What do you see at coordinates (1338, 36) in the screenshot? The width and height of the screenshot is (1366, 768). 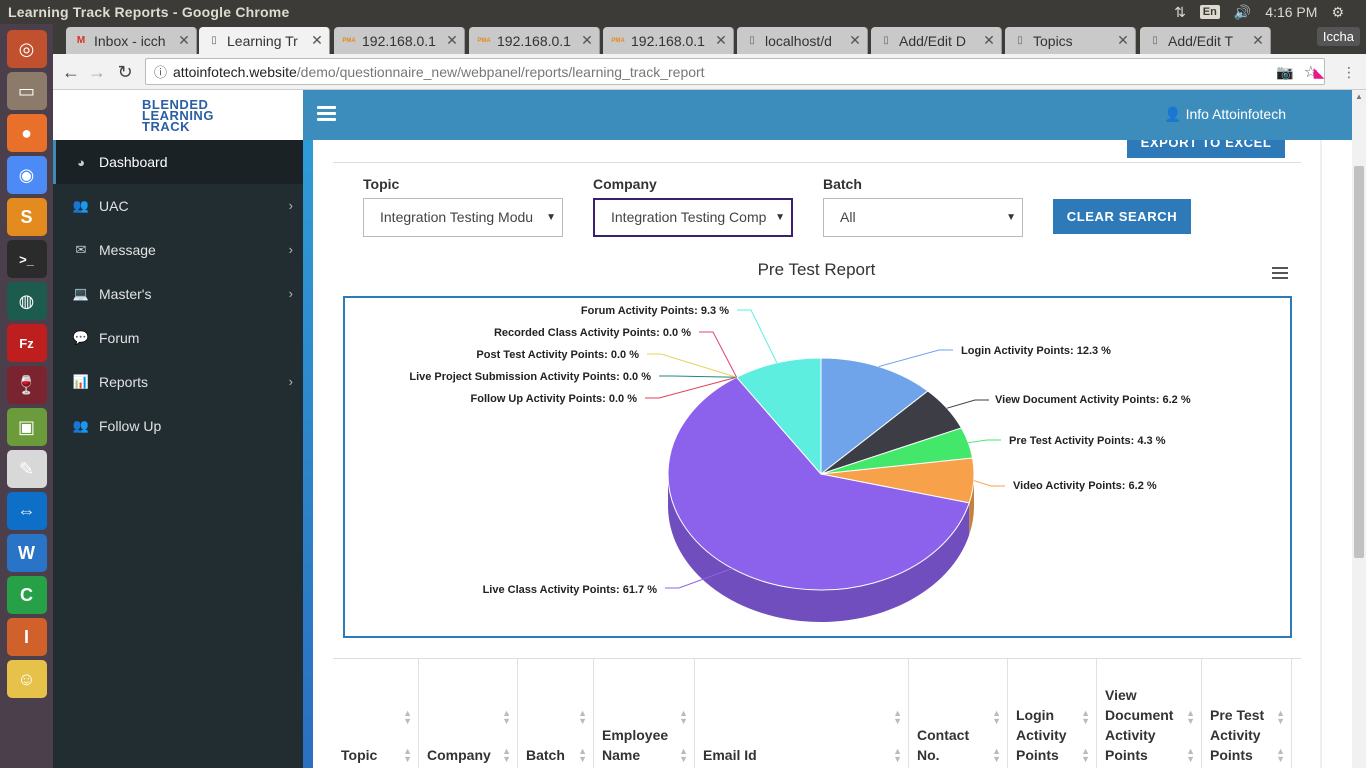 I see `profile-name: Iccha` at bounding box center [1338, 36].